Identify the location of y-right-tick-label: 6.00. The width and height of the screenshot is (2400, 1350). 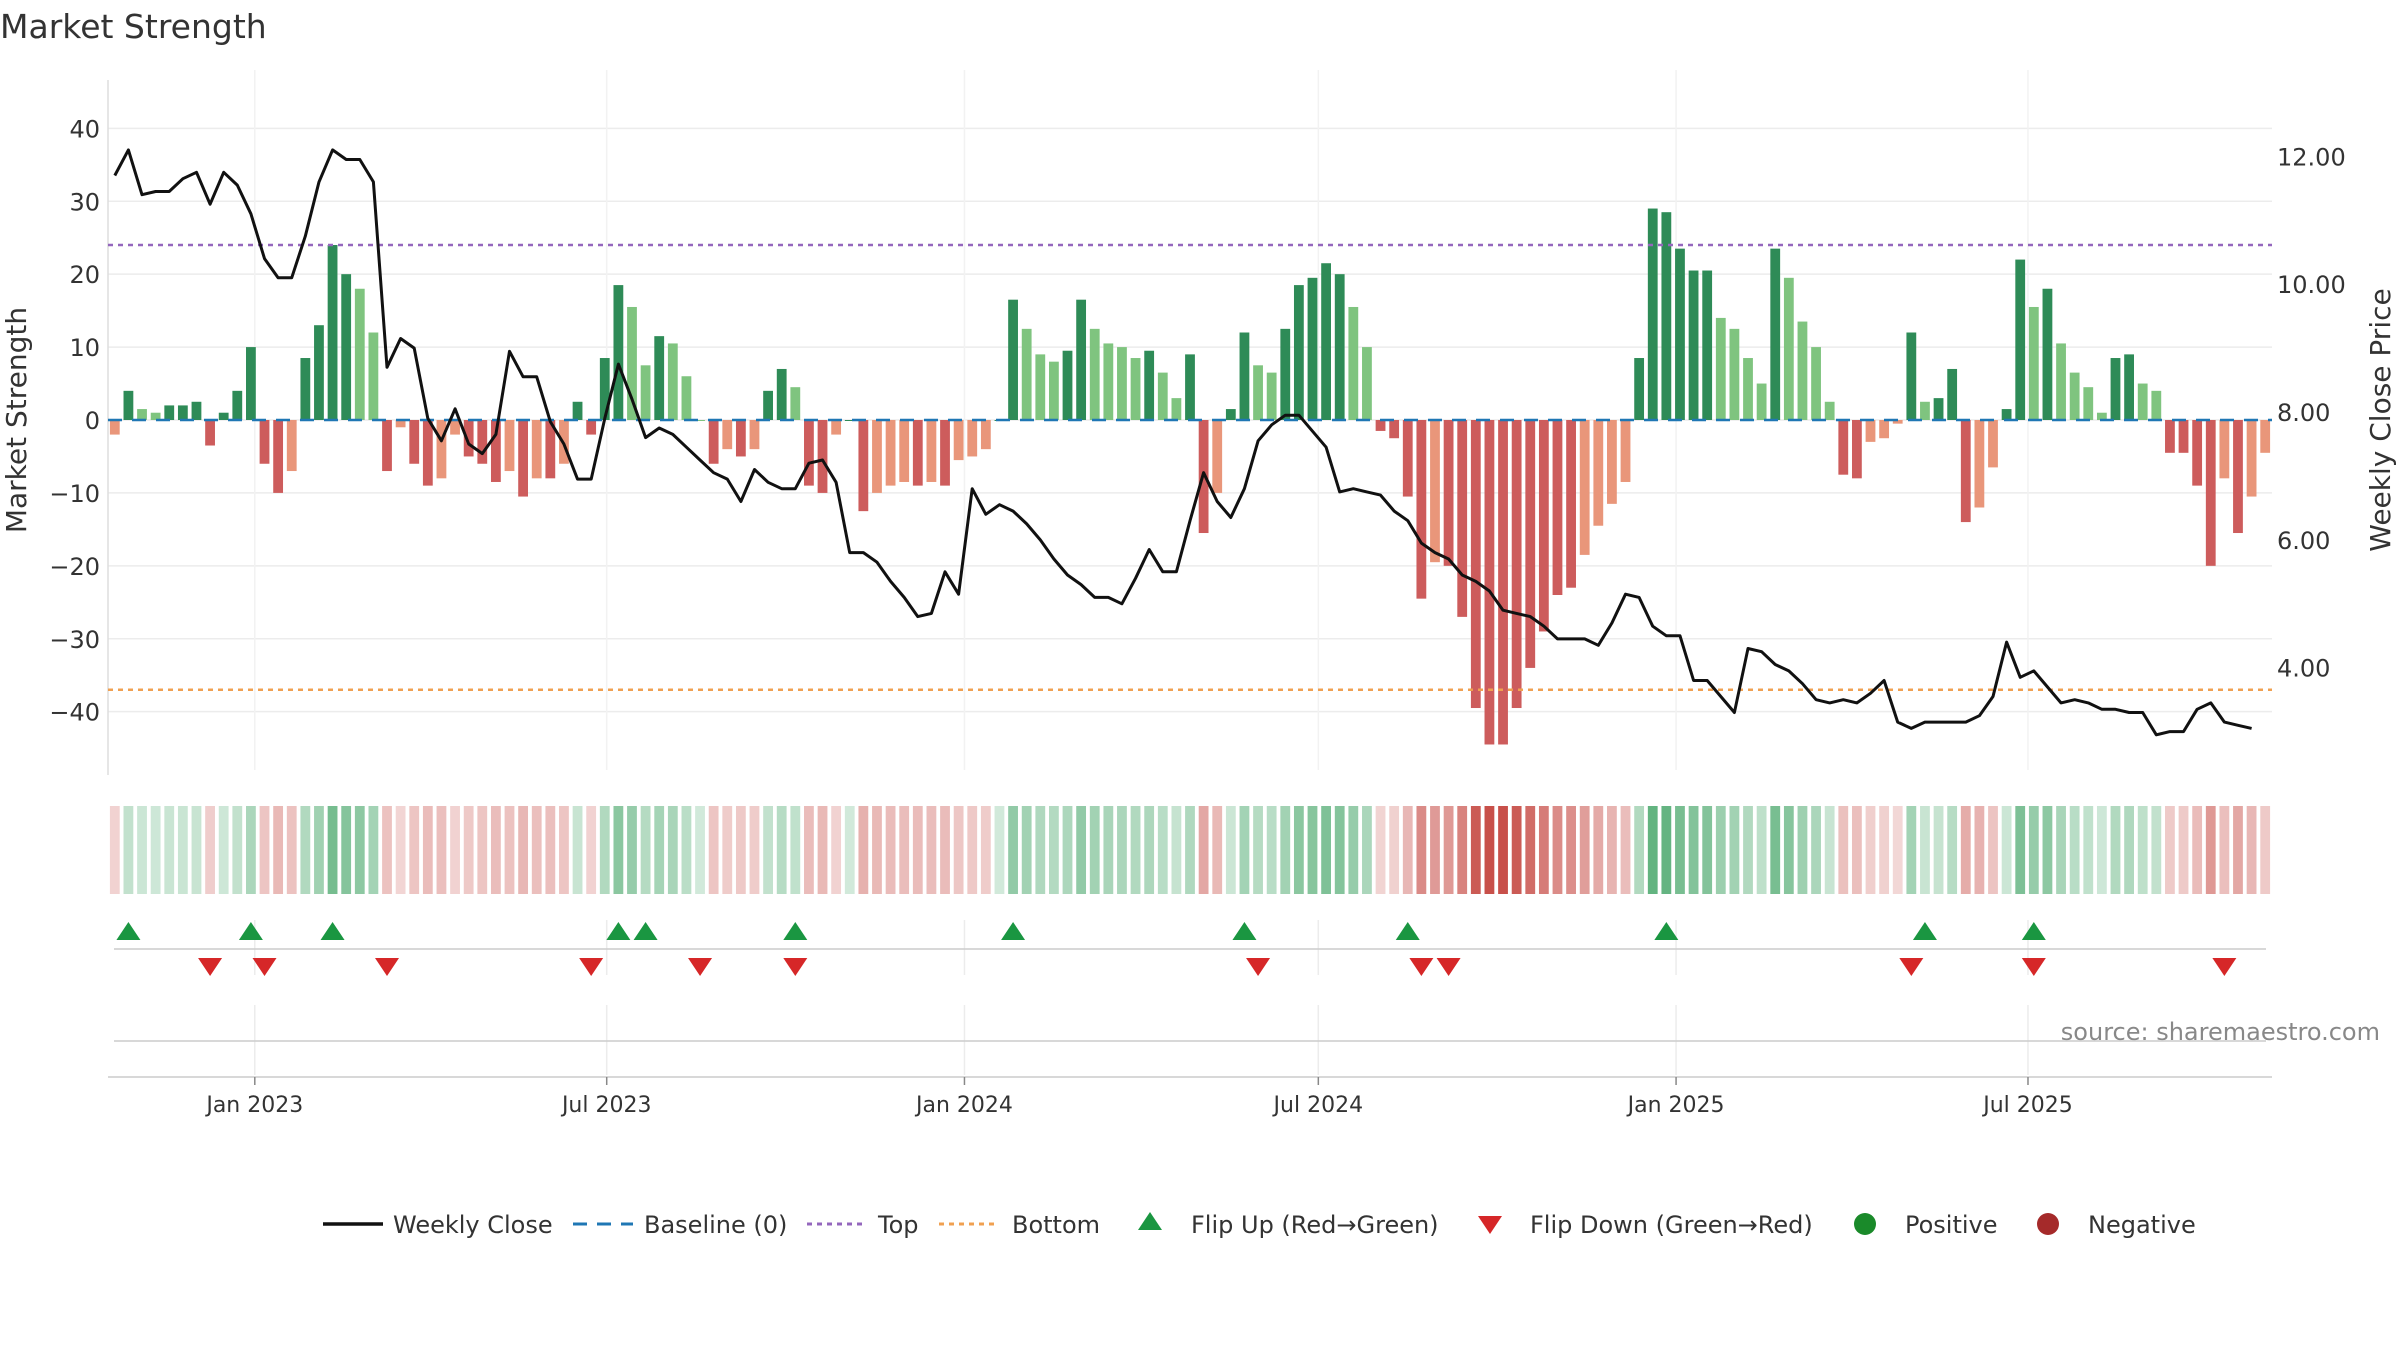
(2303, 541).